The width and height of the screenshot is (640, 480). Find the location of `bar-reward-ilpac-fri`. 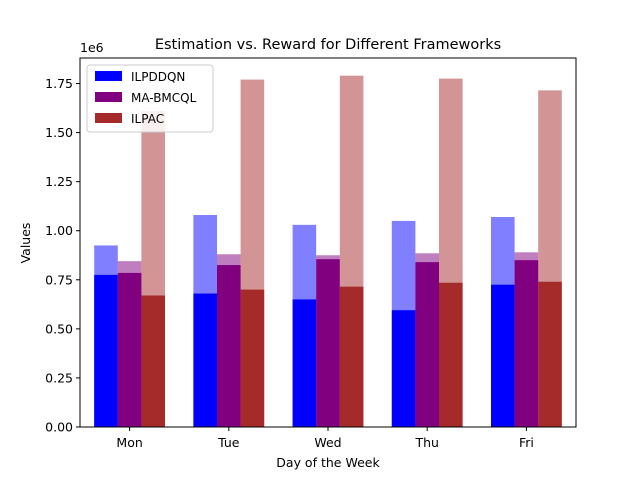

bar-reward-ilpac-fri is located at coordinates (550, 354).